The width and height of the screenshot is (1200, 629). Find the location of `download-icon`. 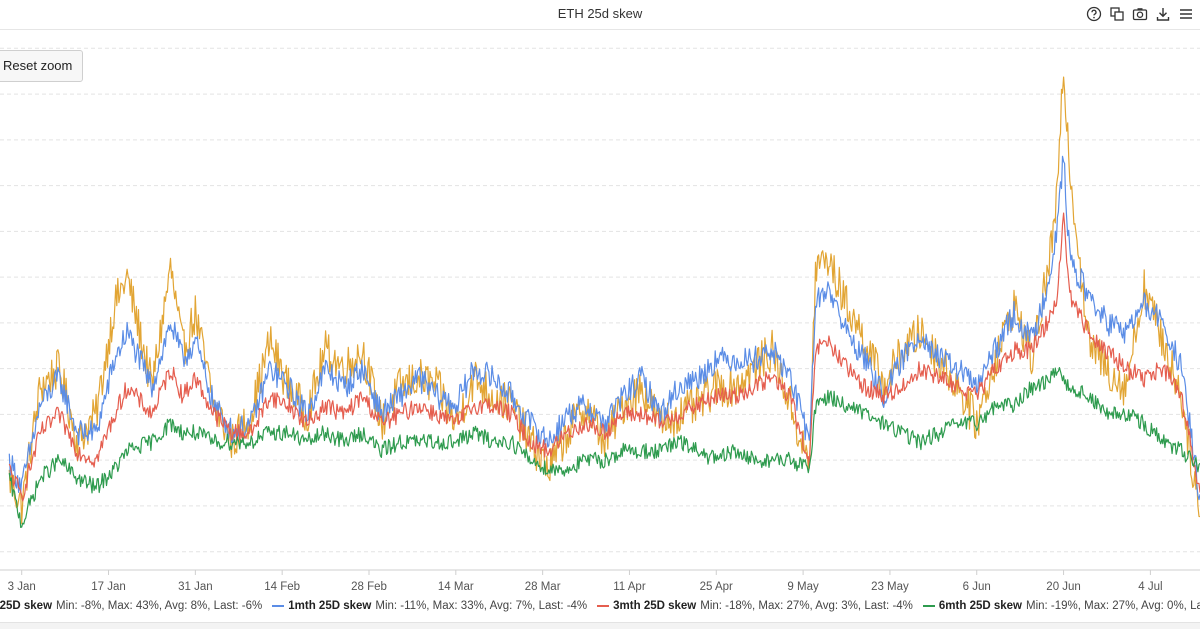

download-icon is located at coordinates (1163, 14).